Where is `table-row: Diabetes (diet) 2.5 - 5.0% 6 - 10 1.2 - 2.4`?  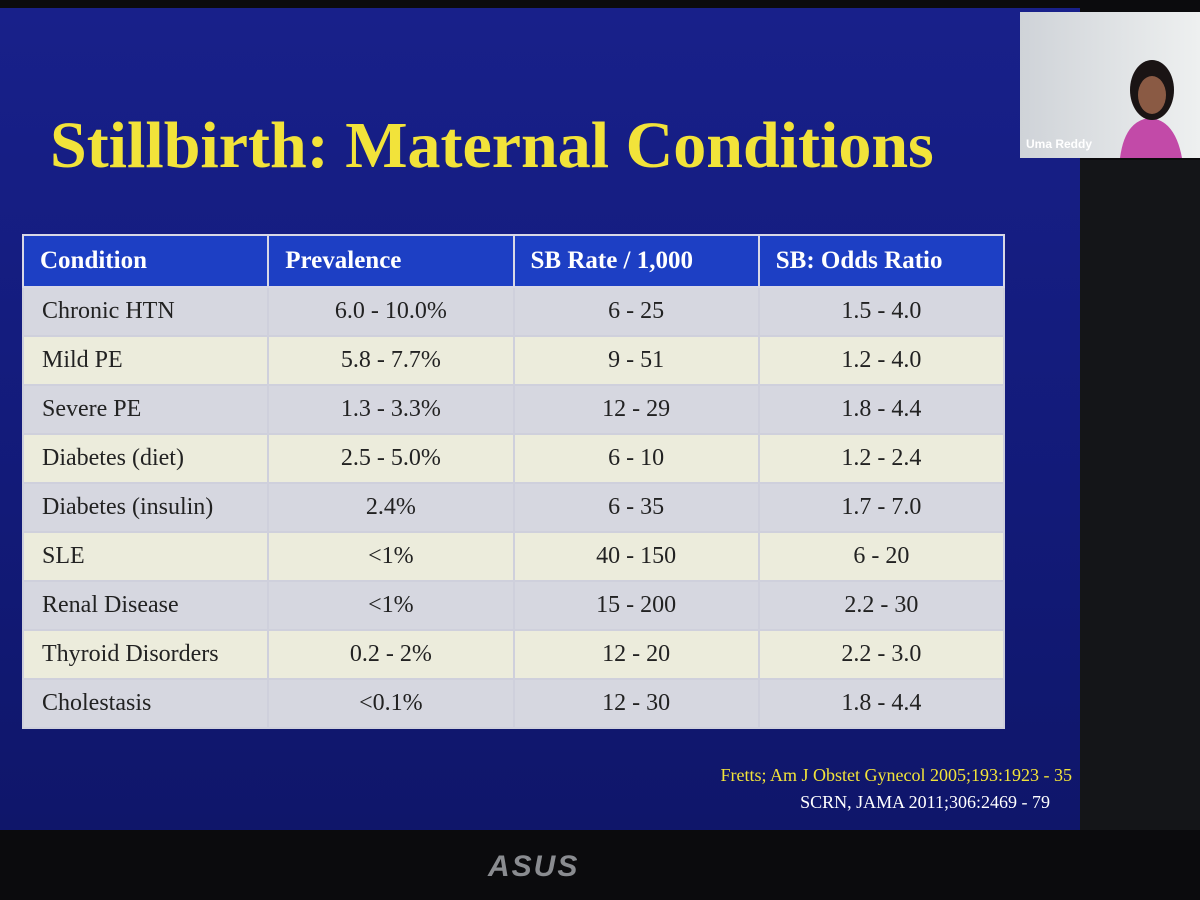 table-row: Diabetes (diet) 2.5 - 5.0% 6 - 10 1.2 - 2.4 is located at coordinates (513, 458).